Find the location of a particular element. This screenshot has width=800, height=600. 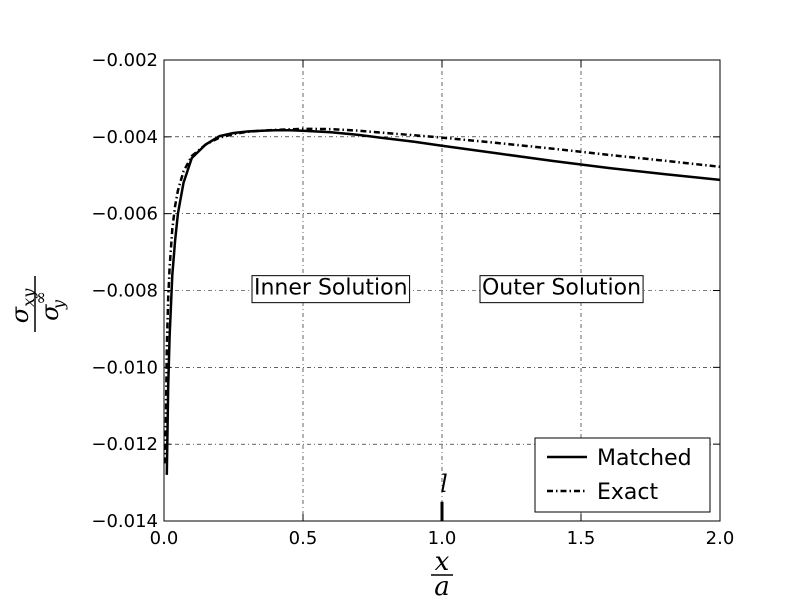

x-tick-label: 0.5 is located at coordinates (303, 538).